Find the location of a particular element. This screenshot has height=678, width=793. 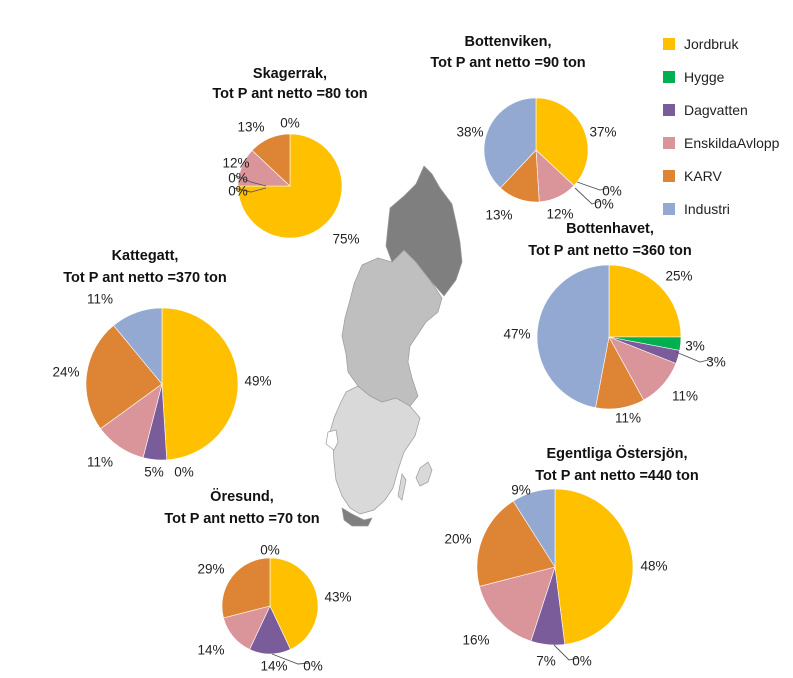

pie-slice-egentliga-ostersjon-karv is located at coordinates (516, 543).